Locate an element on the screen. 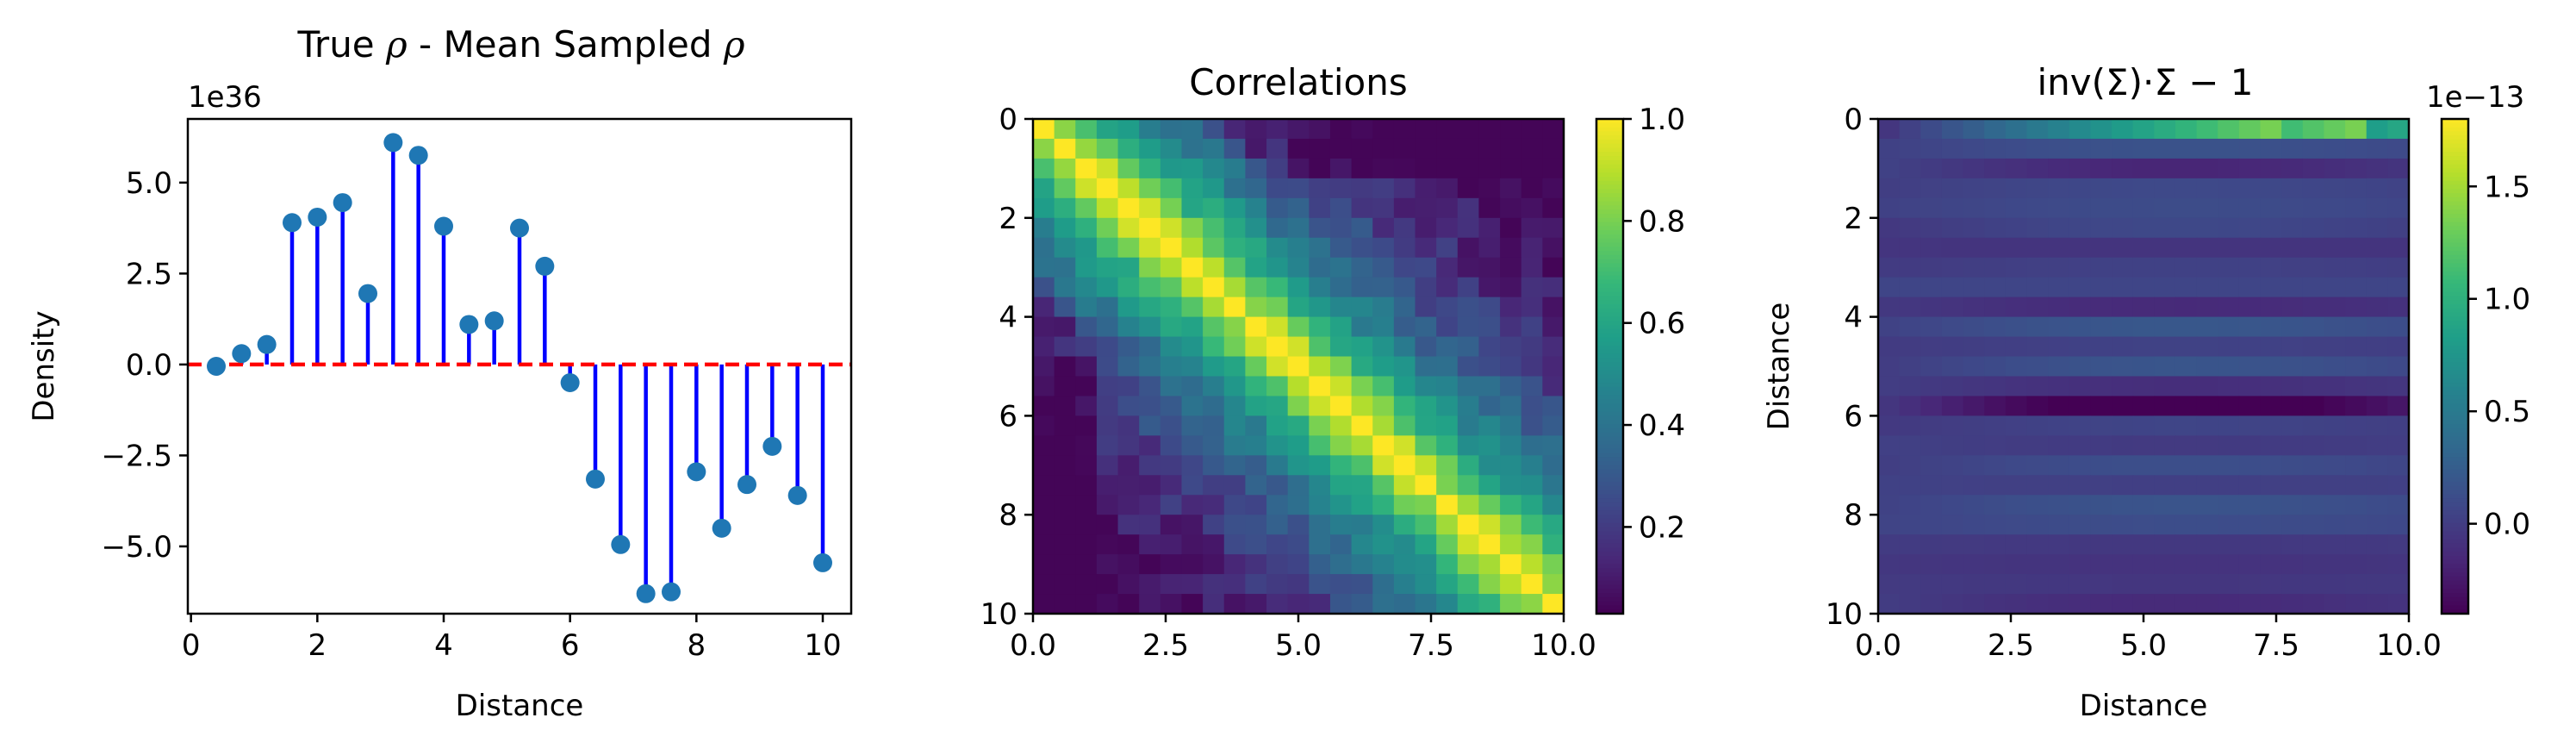  stem-chart-x-tick-label: 4 is located at coordinates (444, 645).